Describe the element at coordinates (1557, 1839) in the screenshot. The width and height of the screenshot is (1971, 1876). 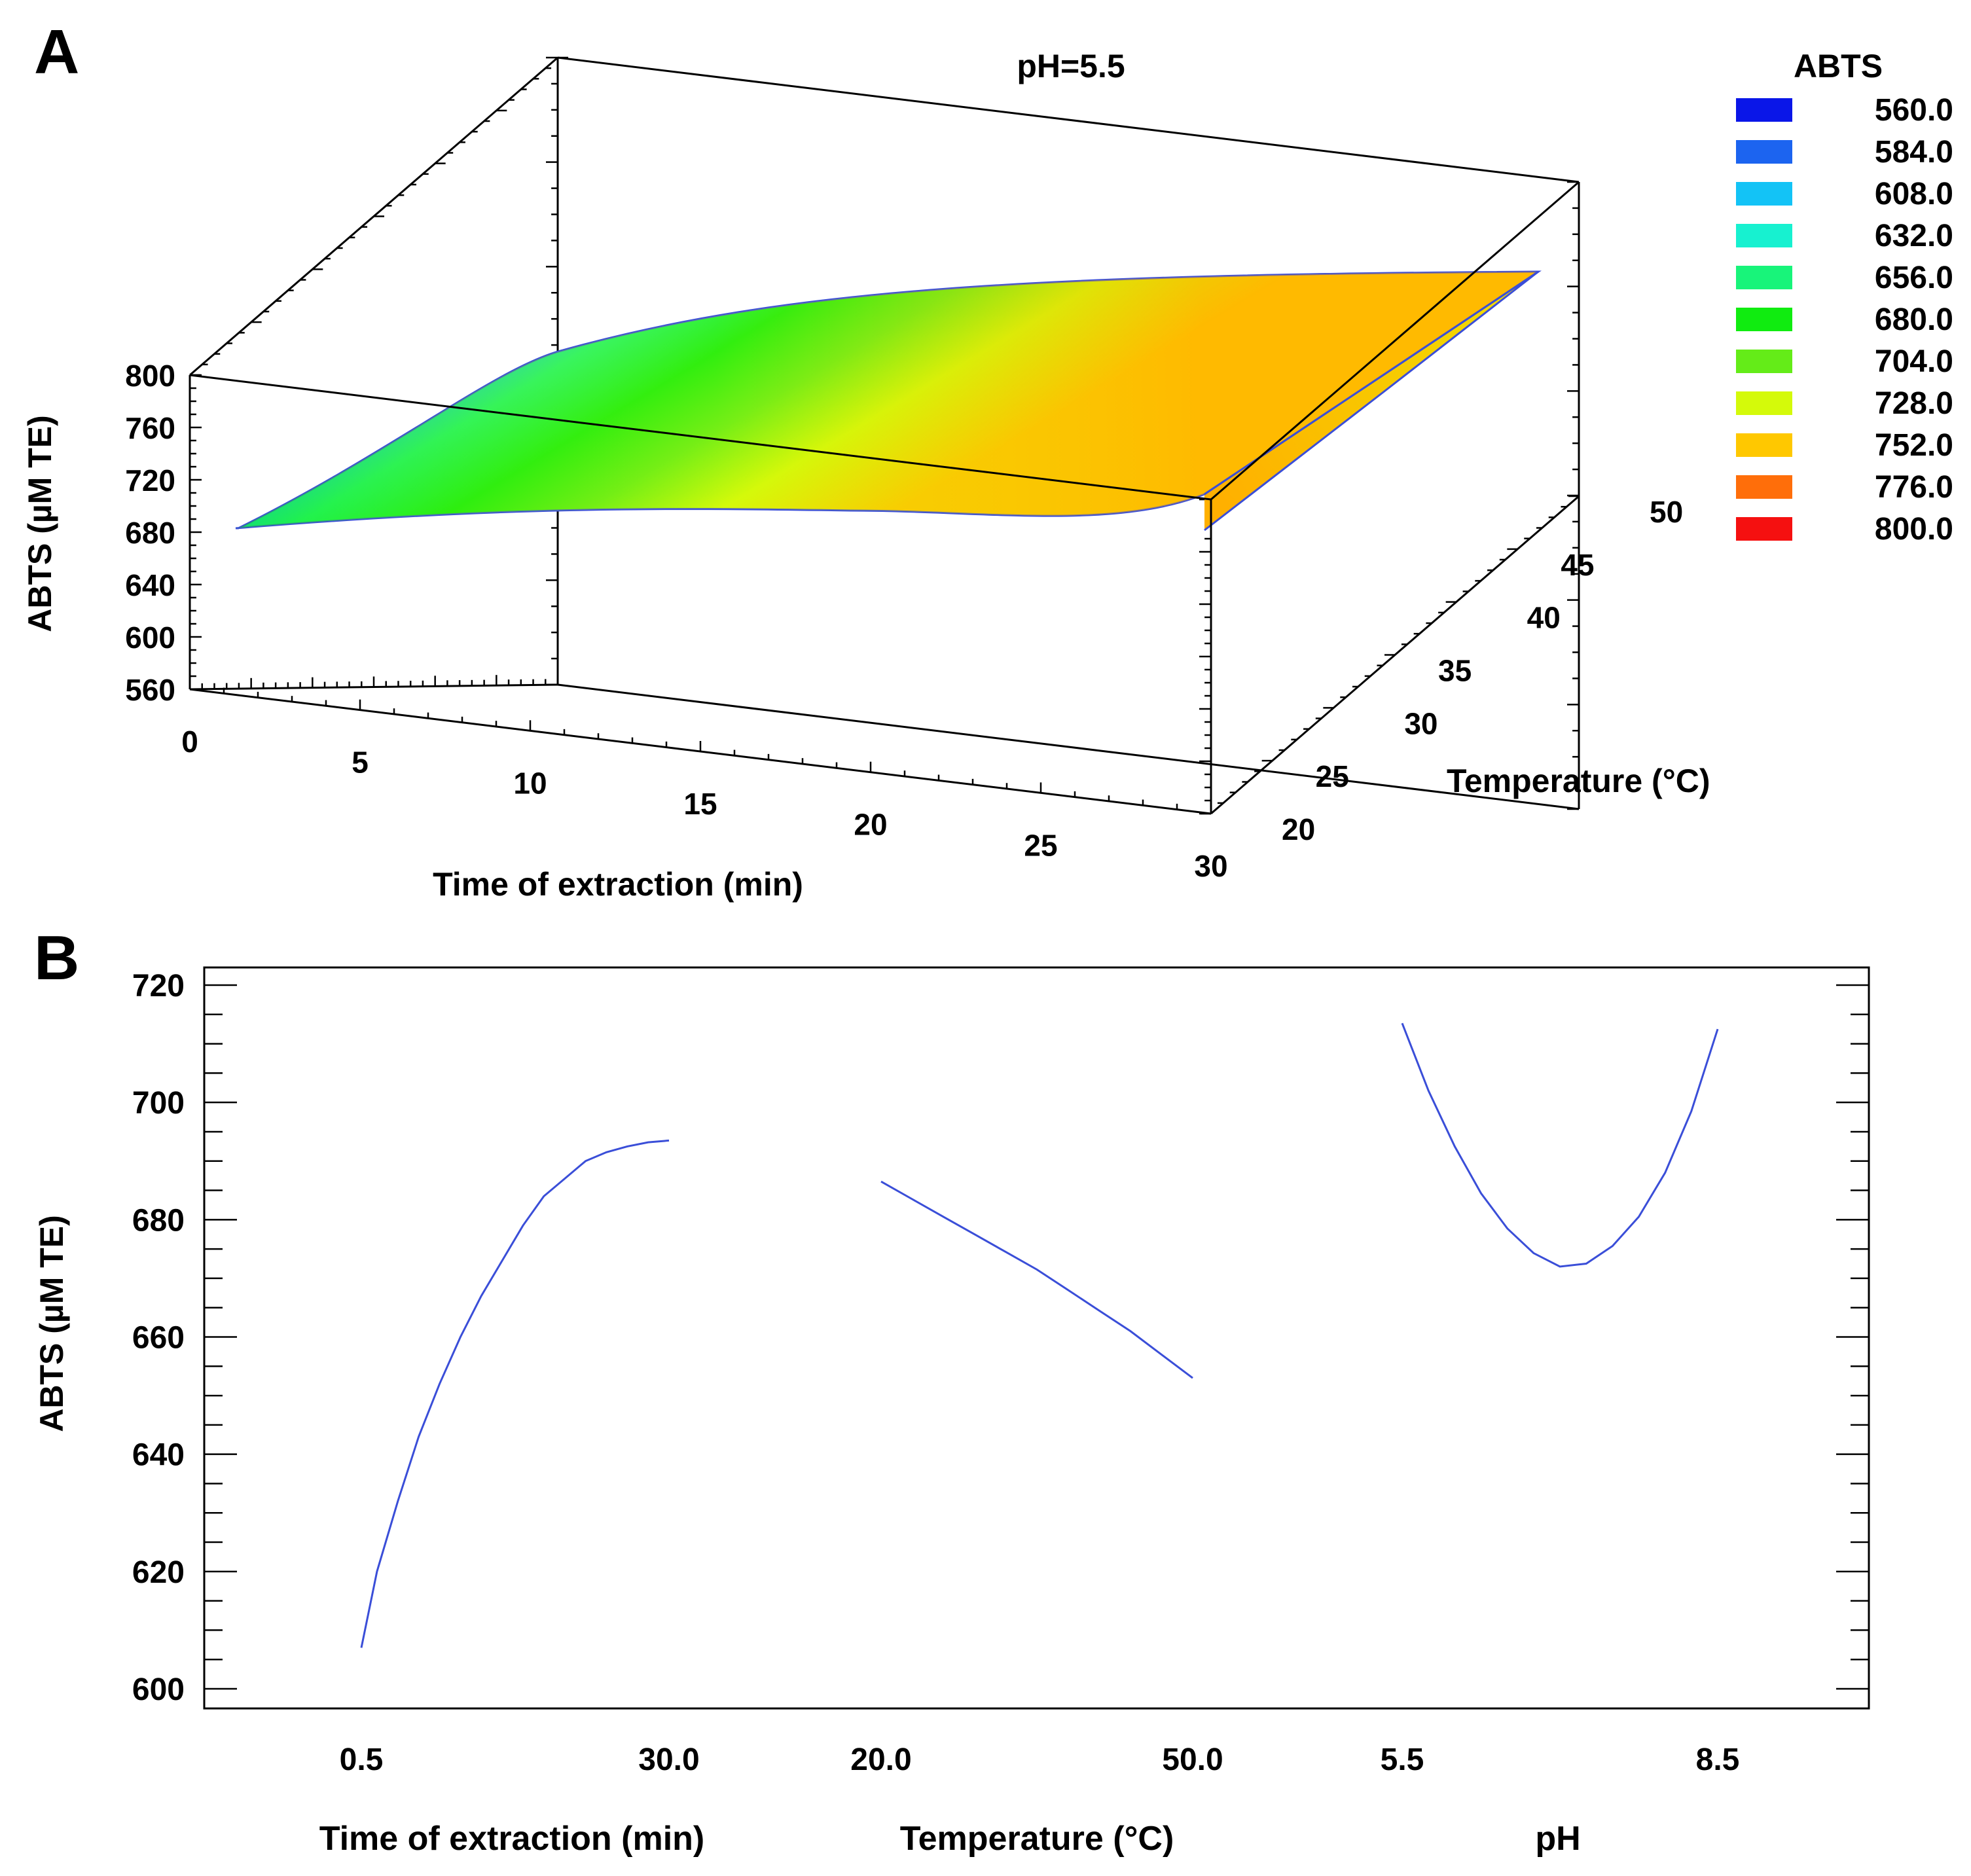
I see `x-axis-label: pH` at that location.